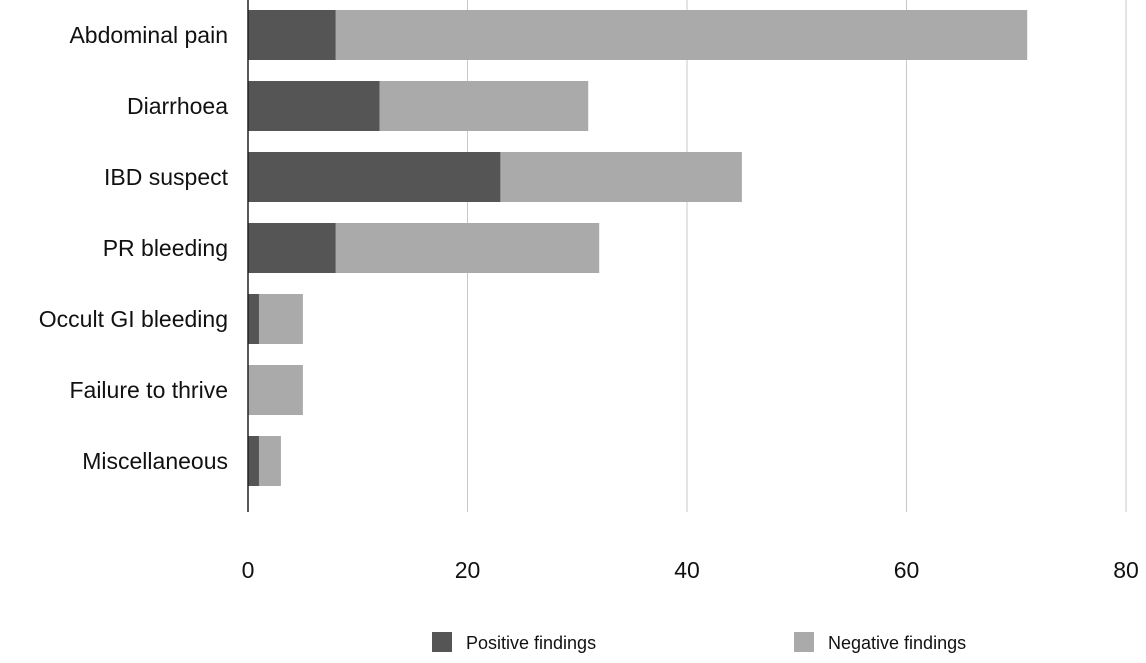  Describe the element at coordinates (687, 570) in the screenshot. I see `x-tick-label: 40` at that location.